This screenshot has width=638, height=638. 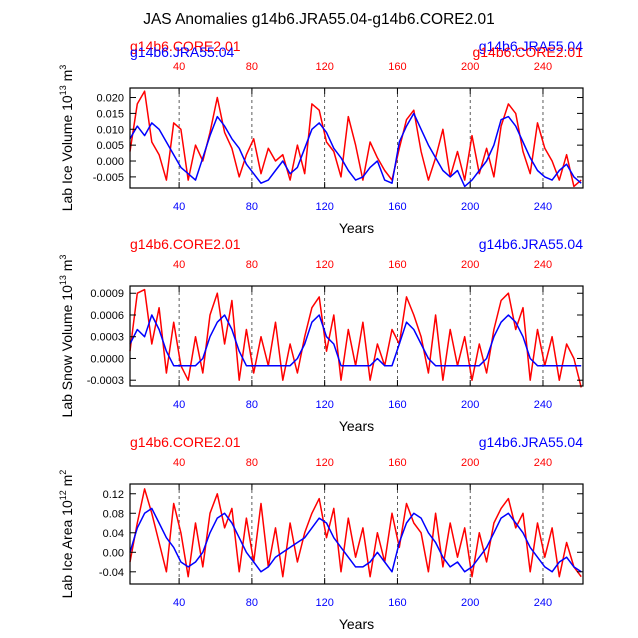 What do you see at coordinates (110, 114) in the screenshot?
I see `y-tick-label: 0.015` at bounding box center [110, 114].